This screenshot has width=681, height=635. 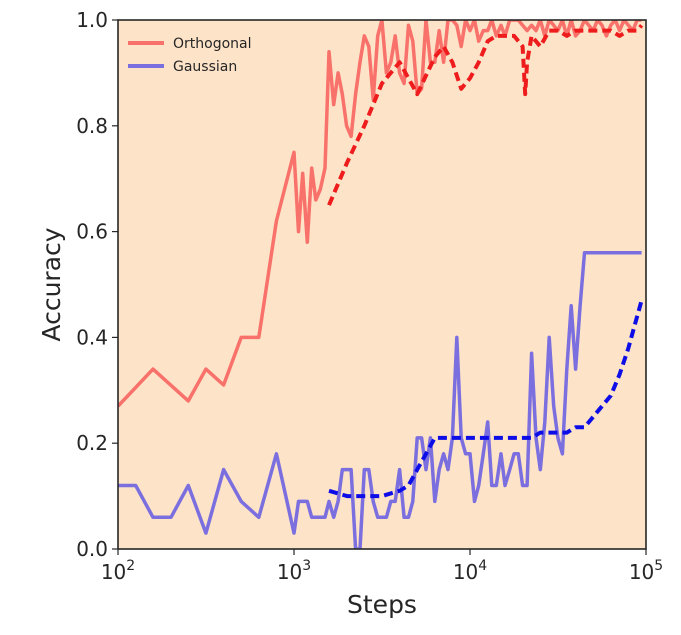 I want to click on y-tick-label: 0.0, so click(x=92, y=549).